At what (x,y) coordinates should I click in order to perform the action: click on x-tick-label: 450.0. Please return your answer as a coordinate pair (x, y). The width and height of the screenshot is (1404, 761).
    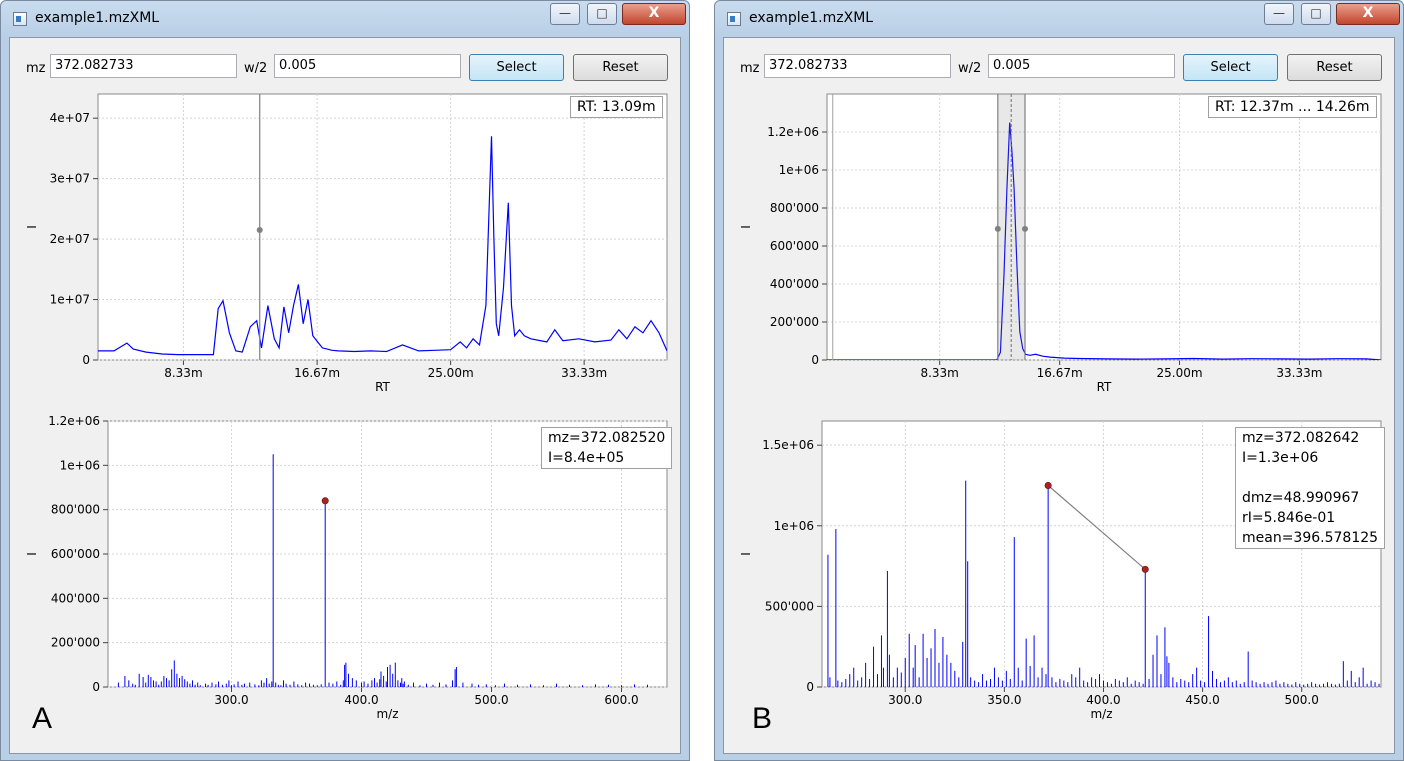
    Looking at the image, I should click on (1202, 700).